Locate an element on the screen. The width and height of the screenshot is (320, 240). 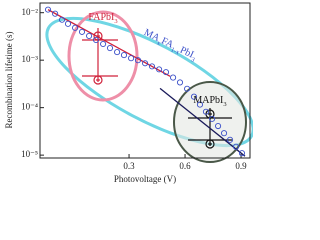
annotation: MAPbI3 is located at coordinates (209, 101).